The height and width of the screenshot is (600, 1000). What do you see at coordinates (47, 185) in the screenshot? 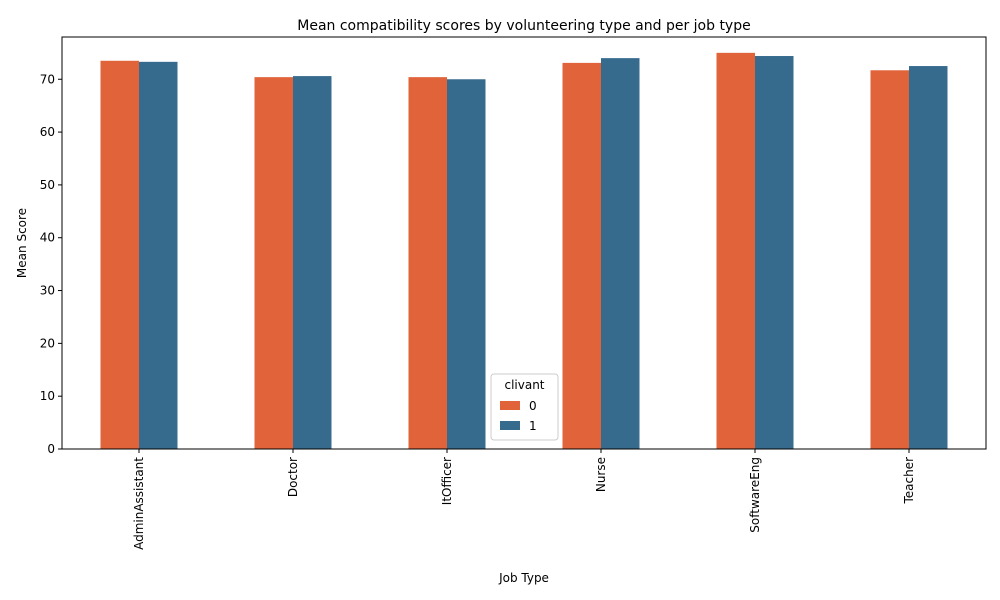
I see `y-tick-label: 50` at bounding box center [47, 185].